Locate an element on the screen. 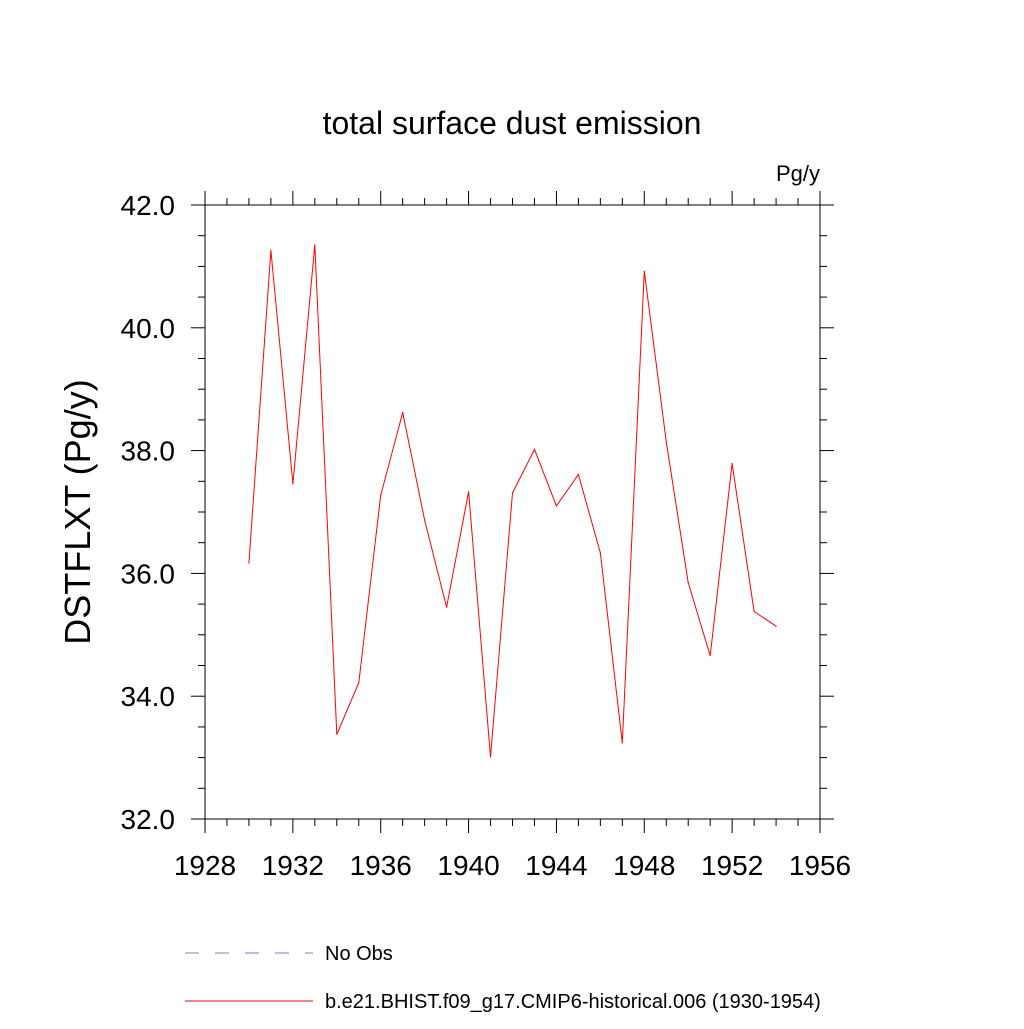 This screenshot has height=1029, width=1024. x-tick-label: 1952 is located at coordinates (732, 865).